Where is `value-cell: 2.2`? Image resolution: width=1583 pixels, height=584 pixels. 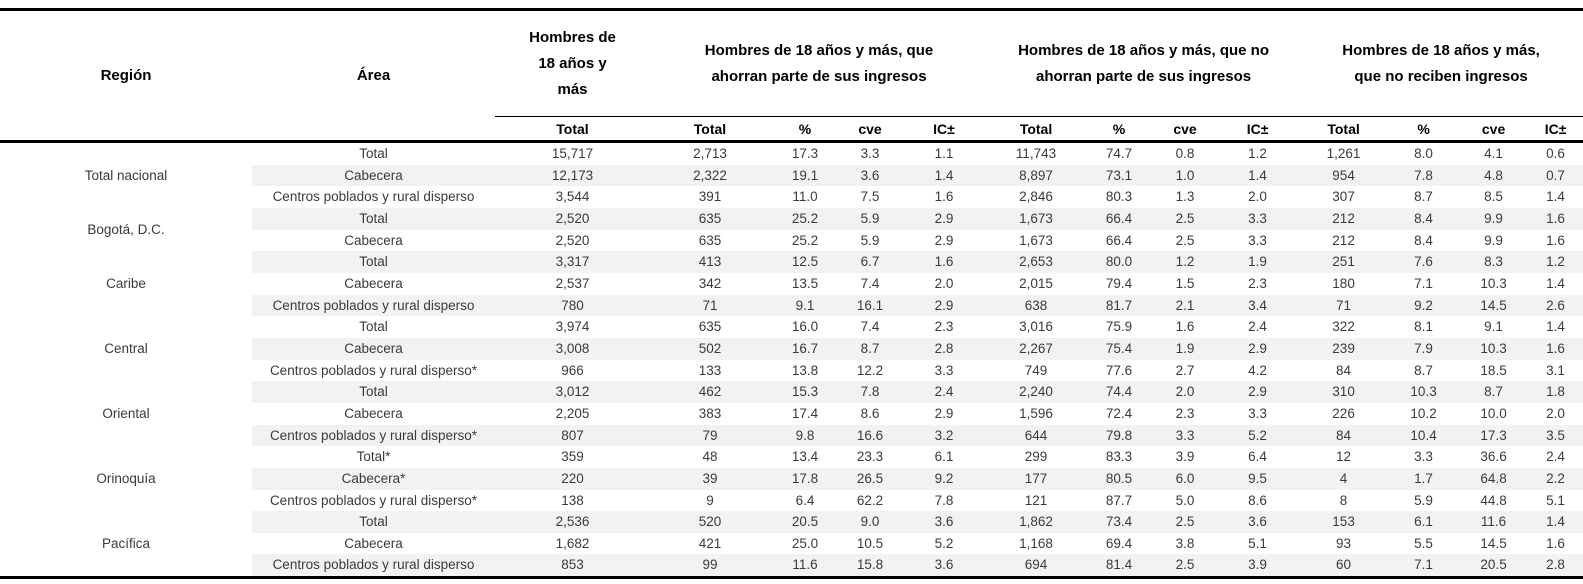
value-cell: 2.2 is located at coordinates (1555, 478).